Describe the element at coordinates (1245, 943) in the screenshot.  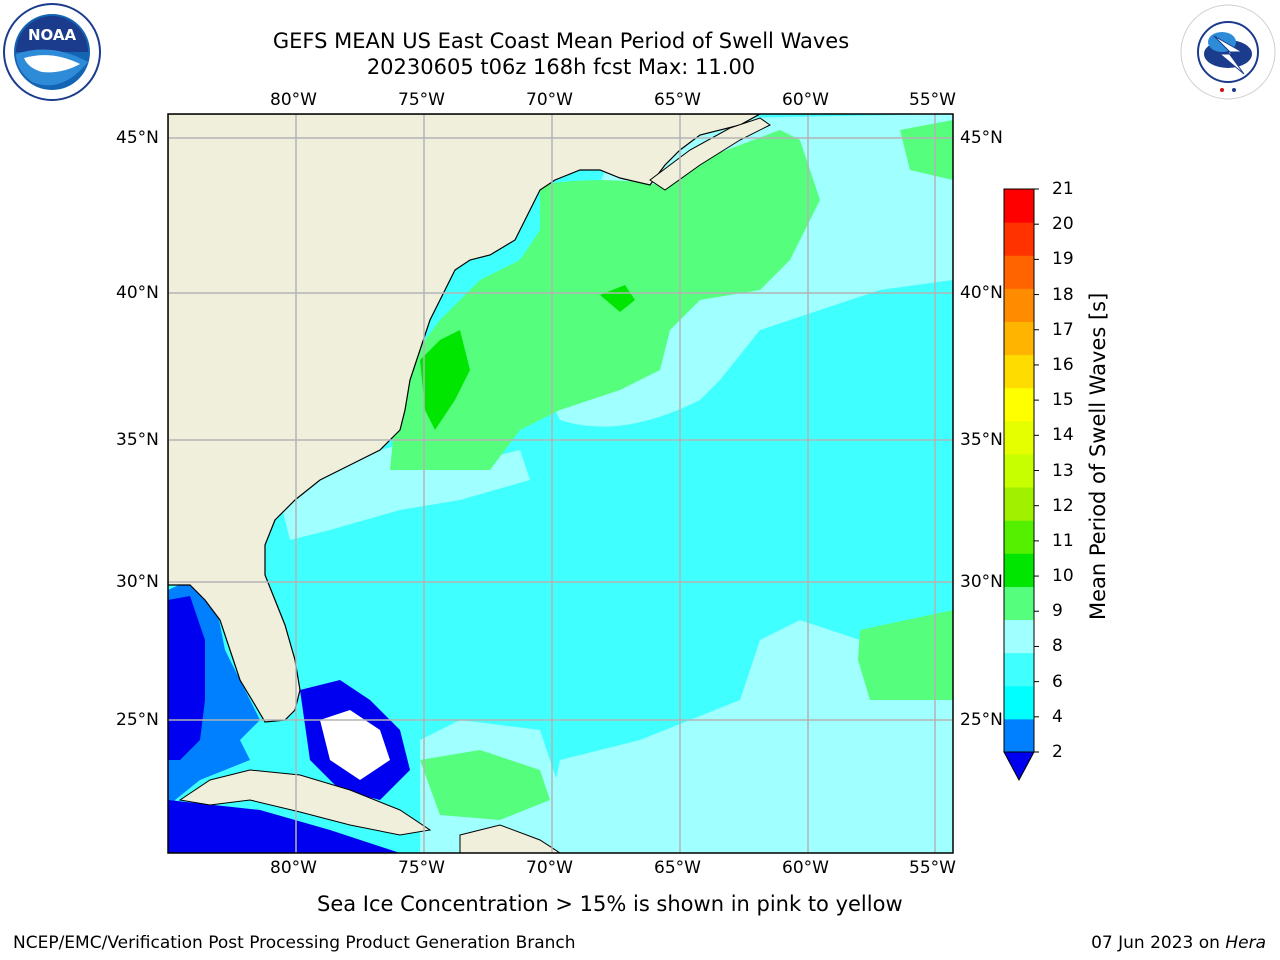
I see `footer-machine: Hera` at that location.